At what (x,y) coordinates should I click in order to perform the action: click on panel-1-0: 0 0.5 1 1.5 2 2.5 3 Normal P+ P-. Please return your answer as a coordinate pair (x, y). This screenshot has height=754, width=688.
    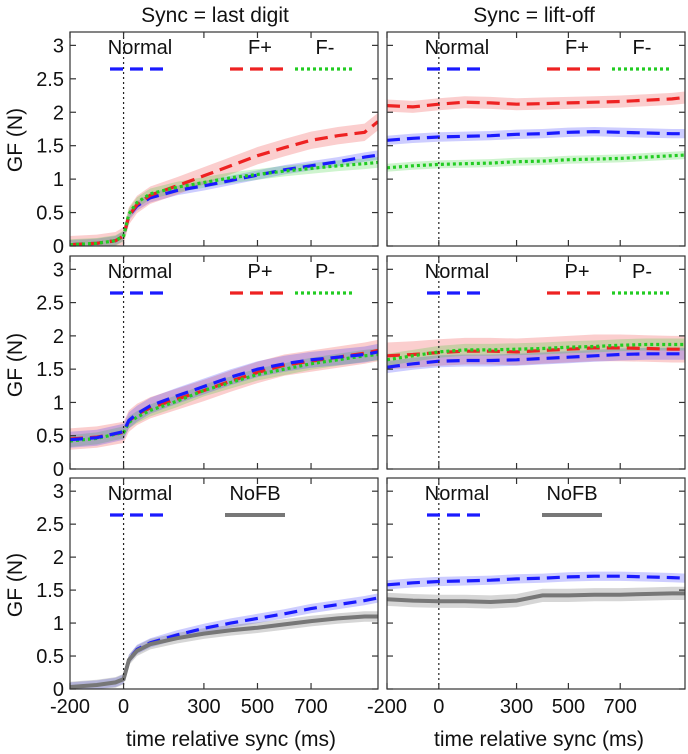
    Looking at the image, I should click on (207, 368).